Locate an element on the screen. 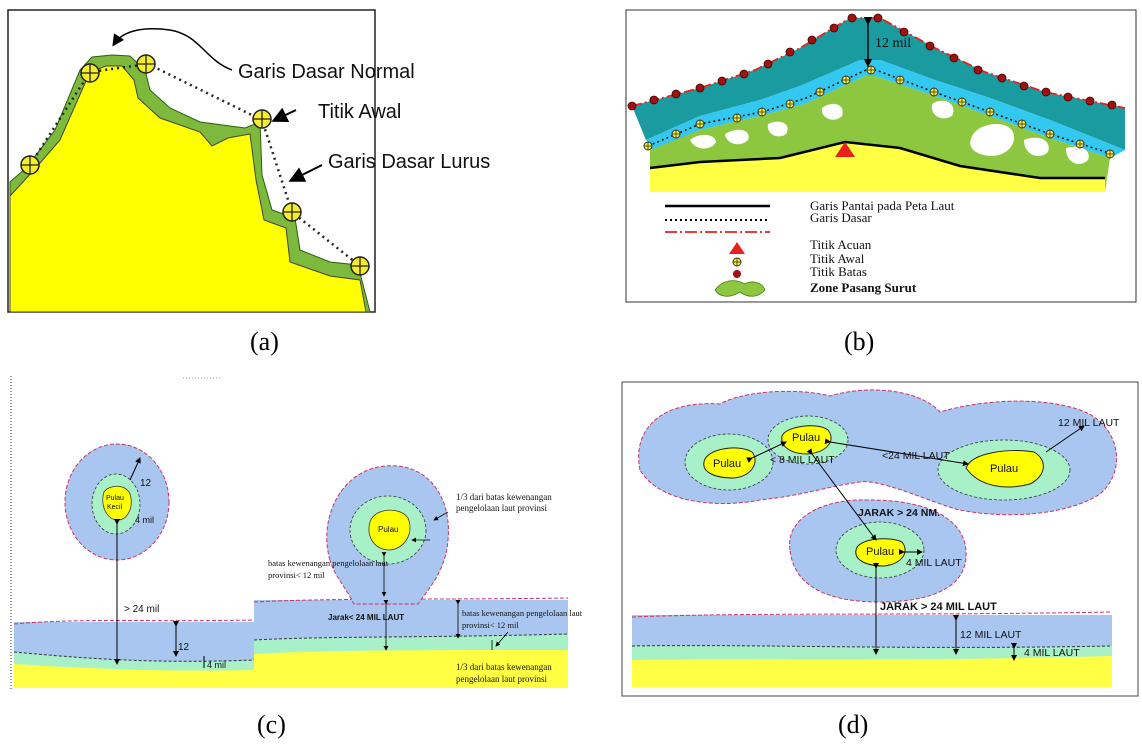  start-point-pointer is located at coordinates (284, 115).